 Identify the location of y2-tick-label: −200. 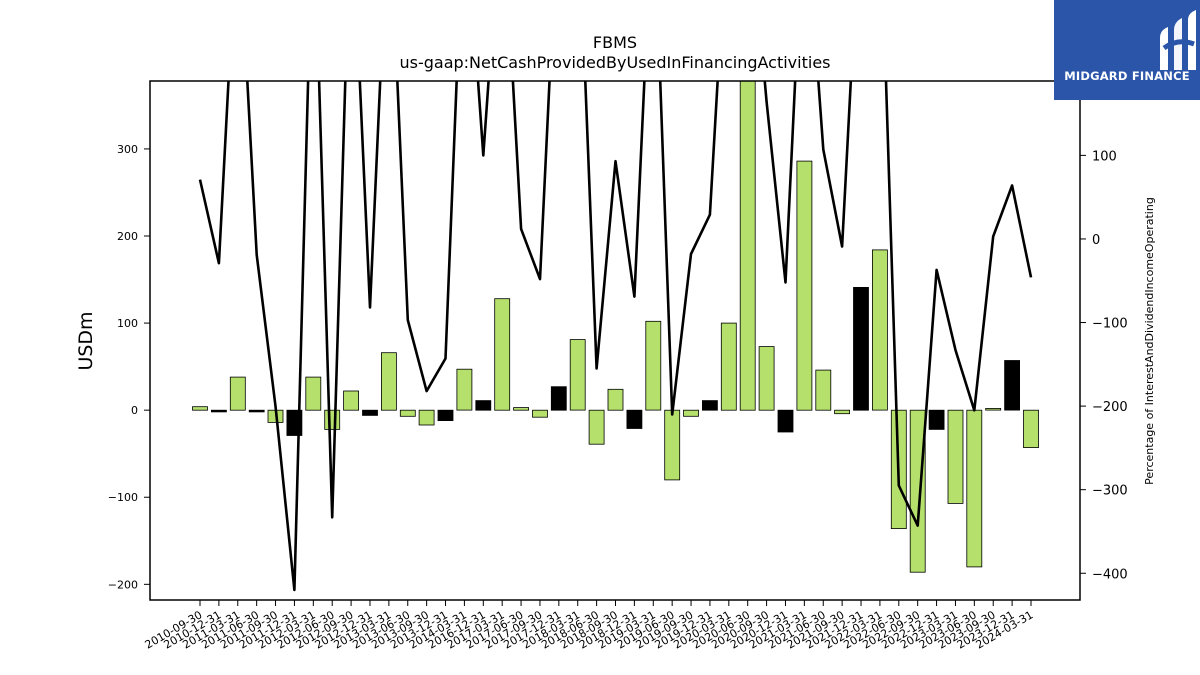
(1110, 407).